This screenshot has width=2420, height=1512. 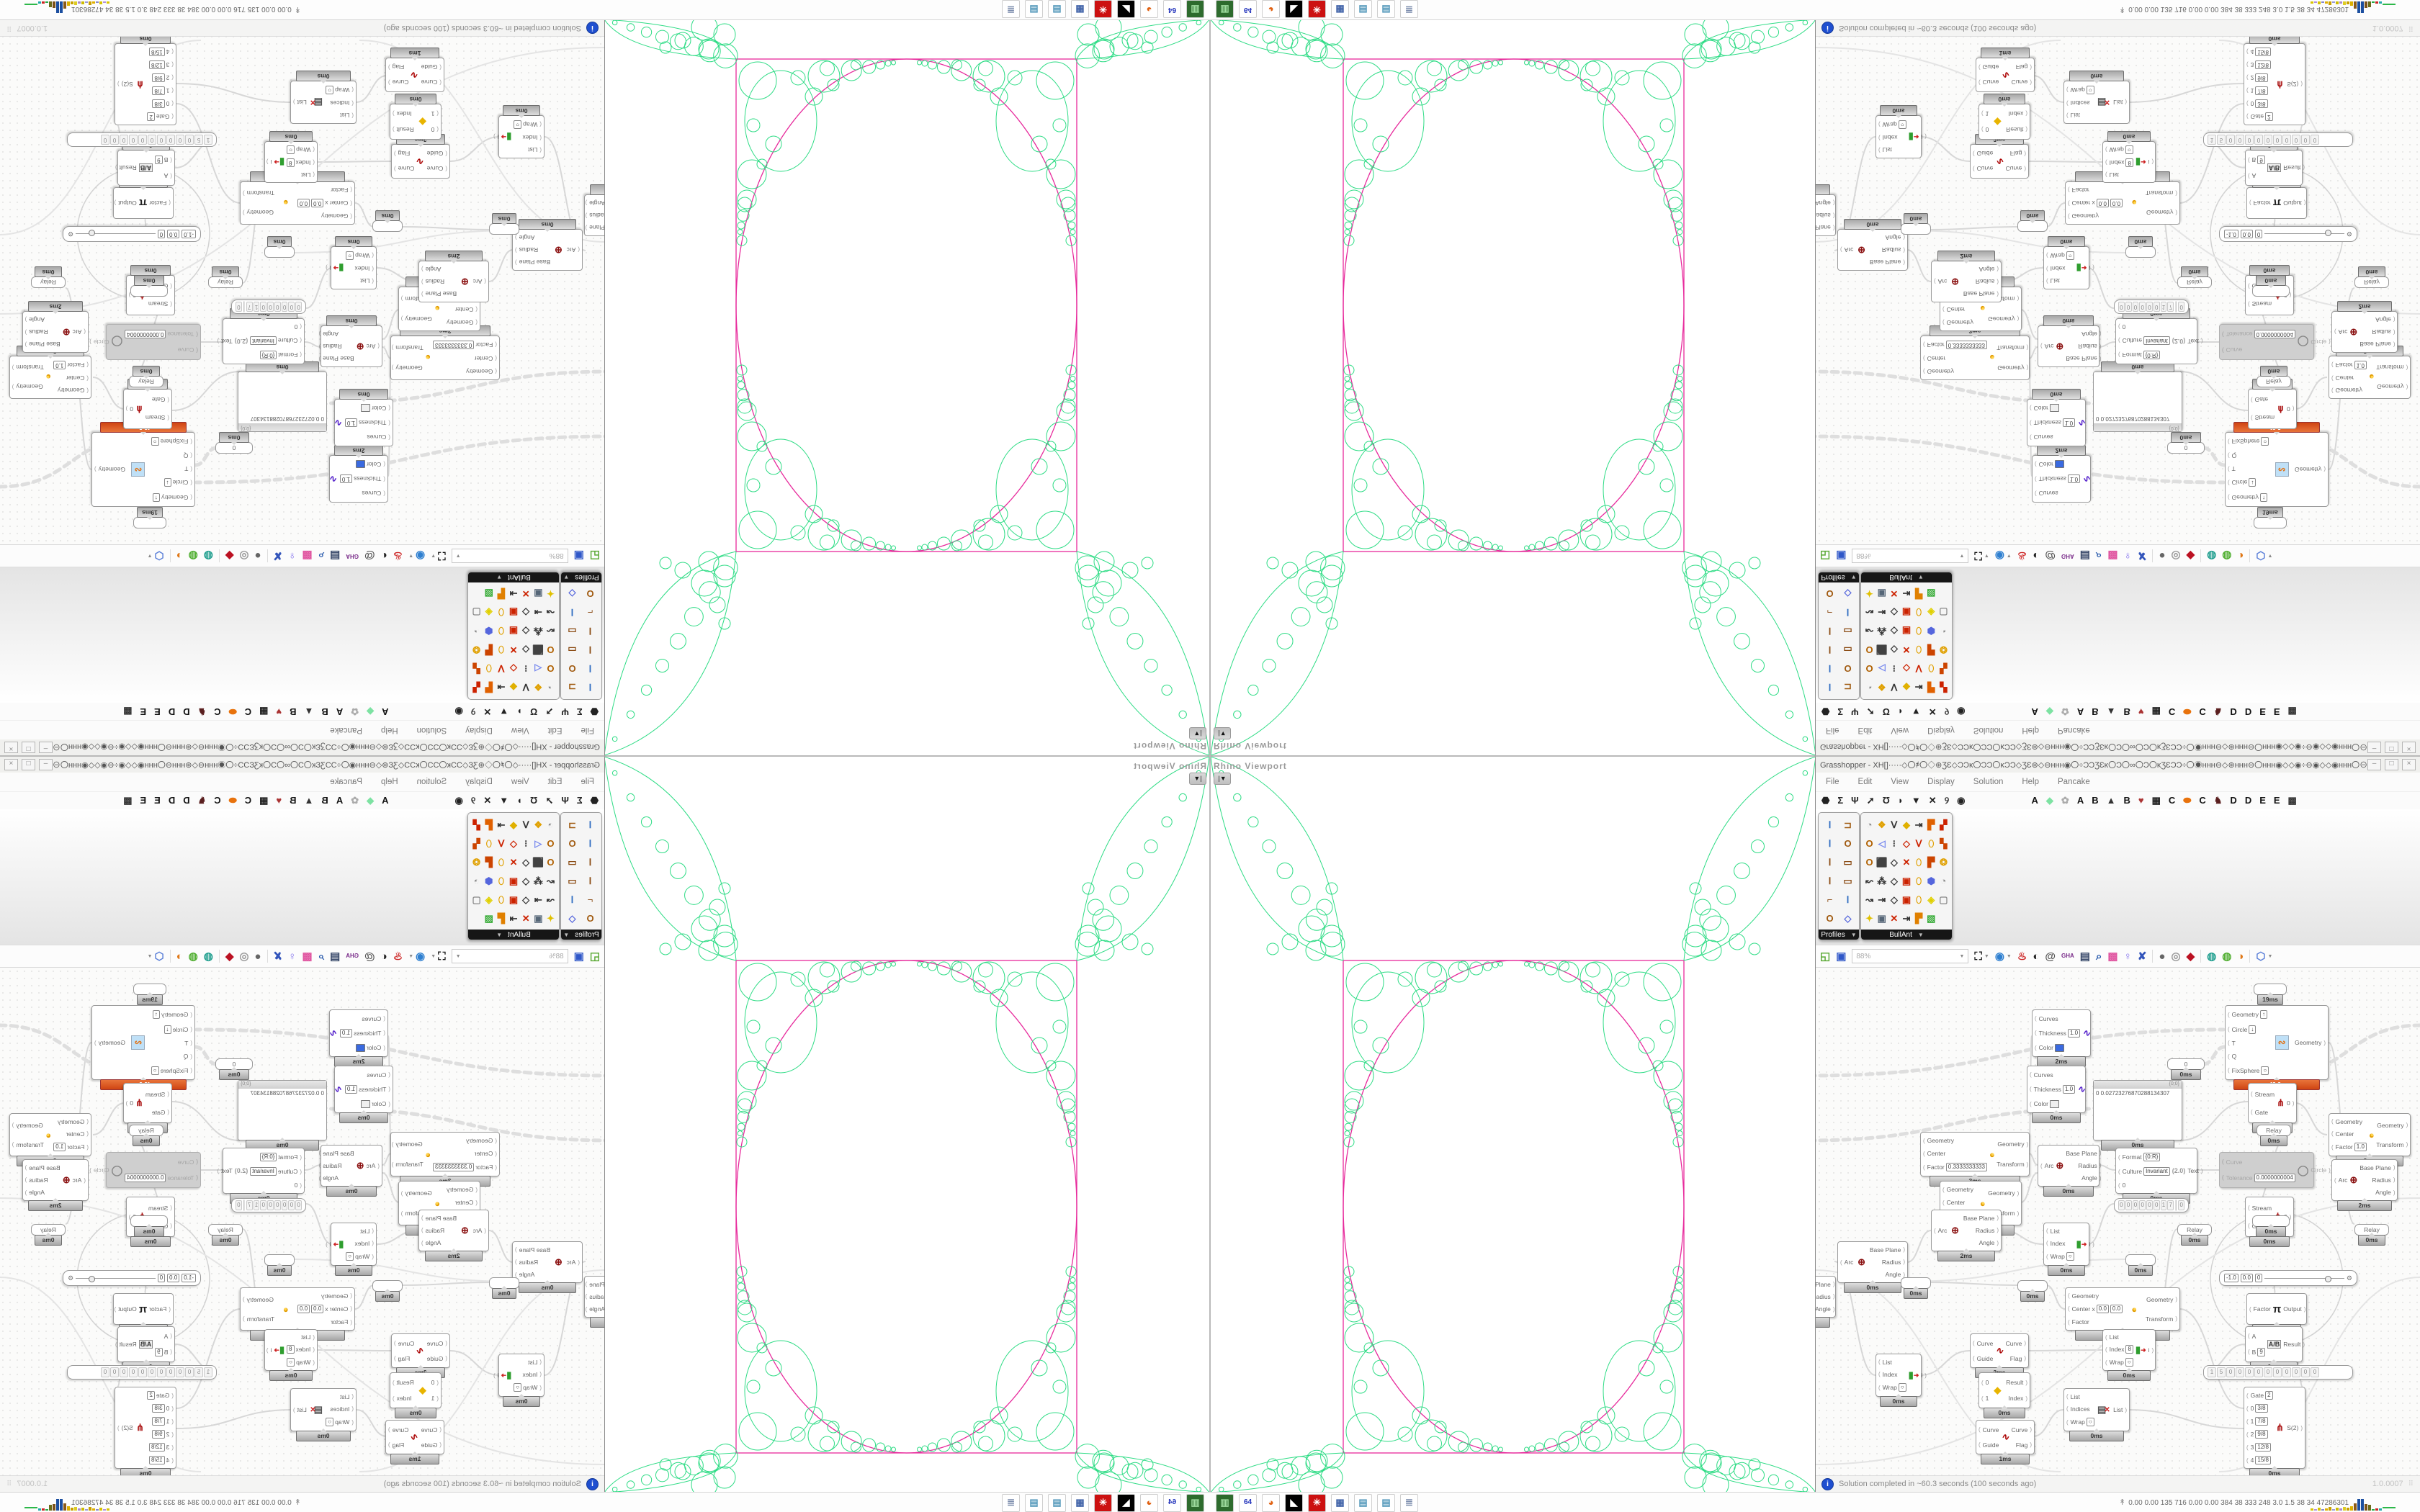 What do you see at coordinates (143, 1314) in the screenshot?
I see `gh-node-pi: FactorπOutput0ms` at bounding box center [143, 1314].